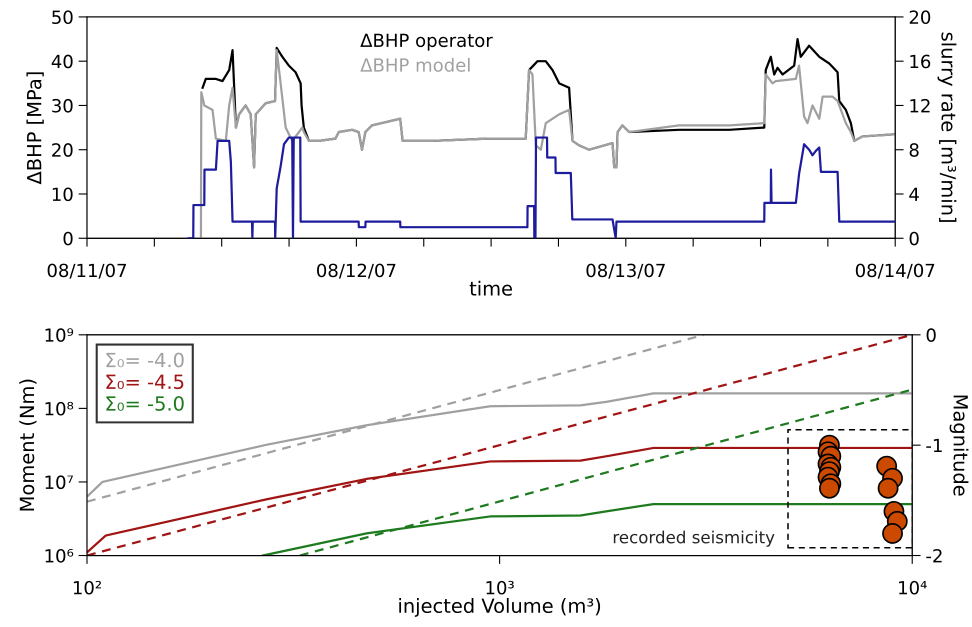 The width and height of the screenshot is (972, 627). Describe the element at coordinates (895, 271) in the screenshot. I see `x-tick-label: 08/14/07` at that location.